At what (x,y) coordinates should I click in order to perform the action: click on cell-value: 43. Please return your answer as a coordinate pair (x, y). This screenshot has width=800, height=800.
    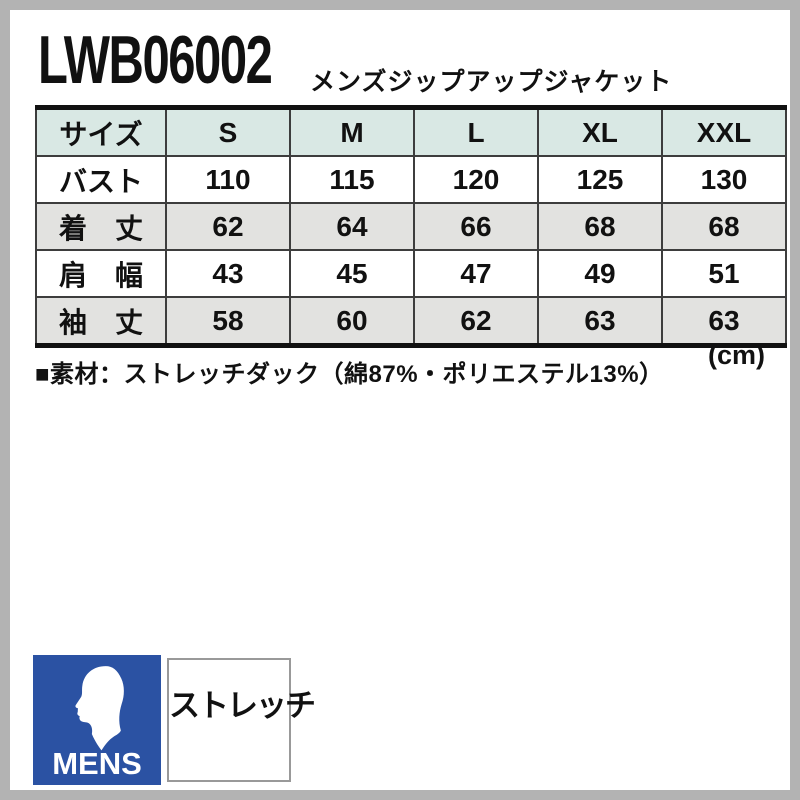
    Looking at the image, I should click on (228, 273).